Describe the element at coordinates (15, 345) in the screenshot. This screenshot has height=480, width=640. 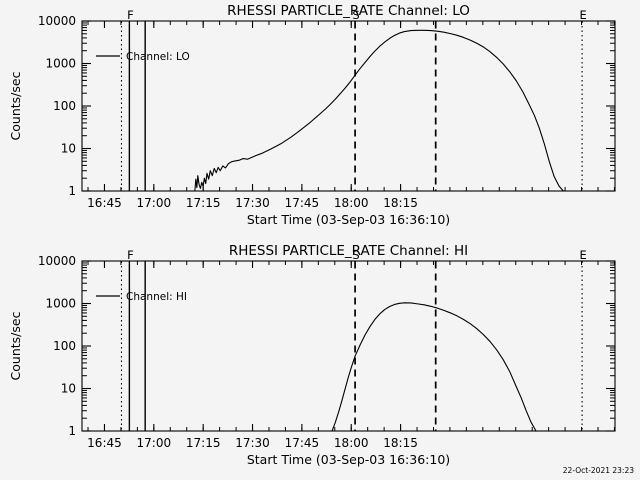
I see `y-axis-label-hi: Counts/sec` at that location.